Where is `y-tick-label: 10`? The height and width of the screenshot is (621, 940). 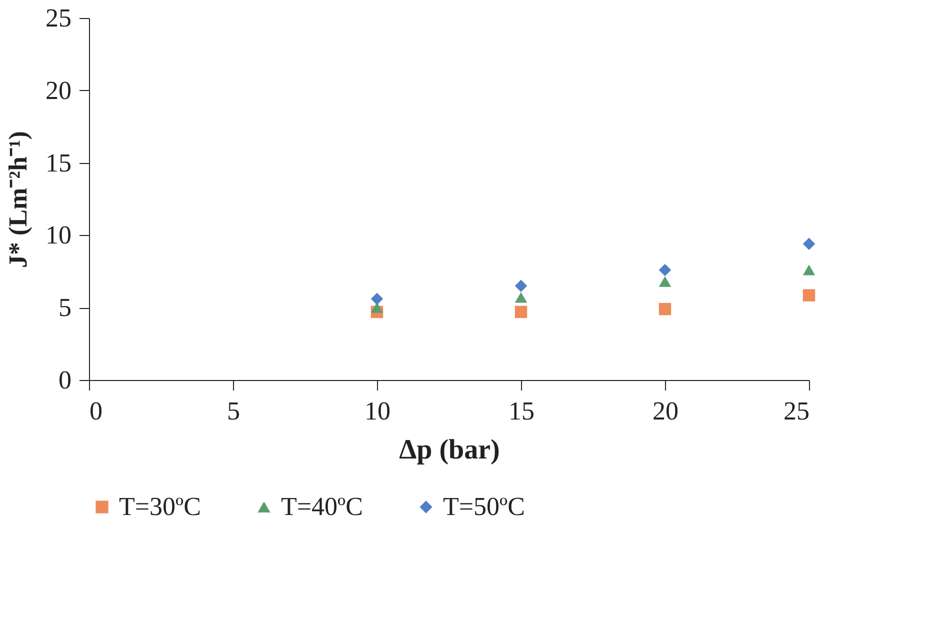
y-tick-label: 10 is located at coordinates (59, 235).